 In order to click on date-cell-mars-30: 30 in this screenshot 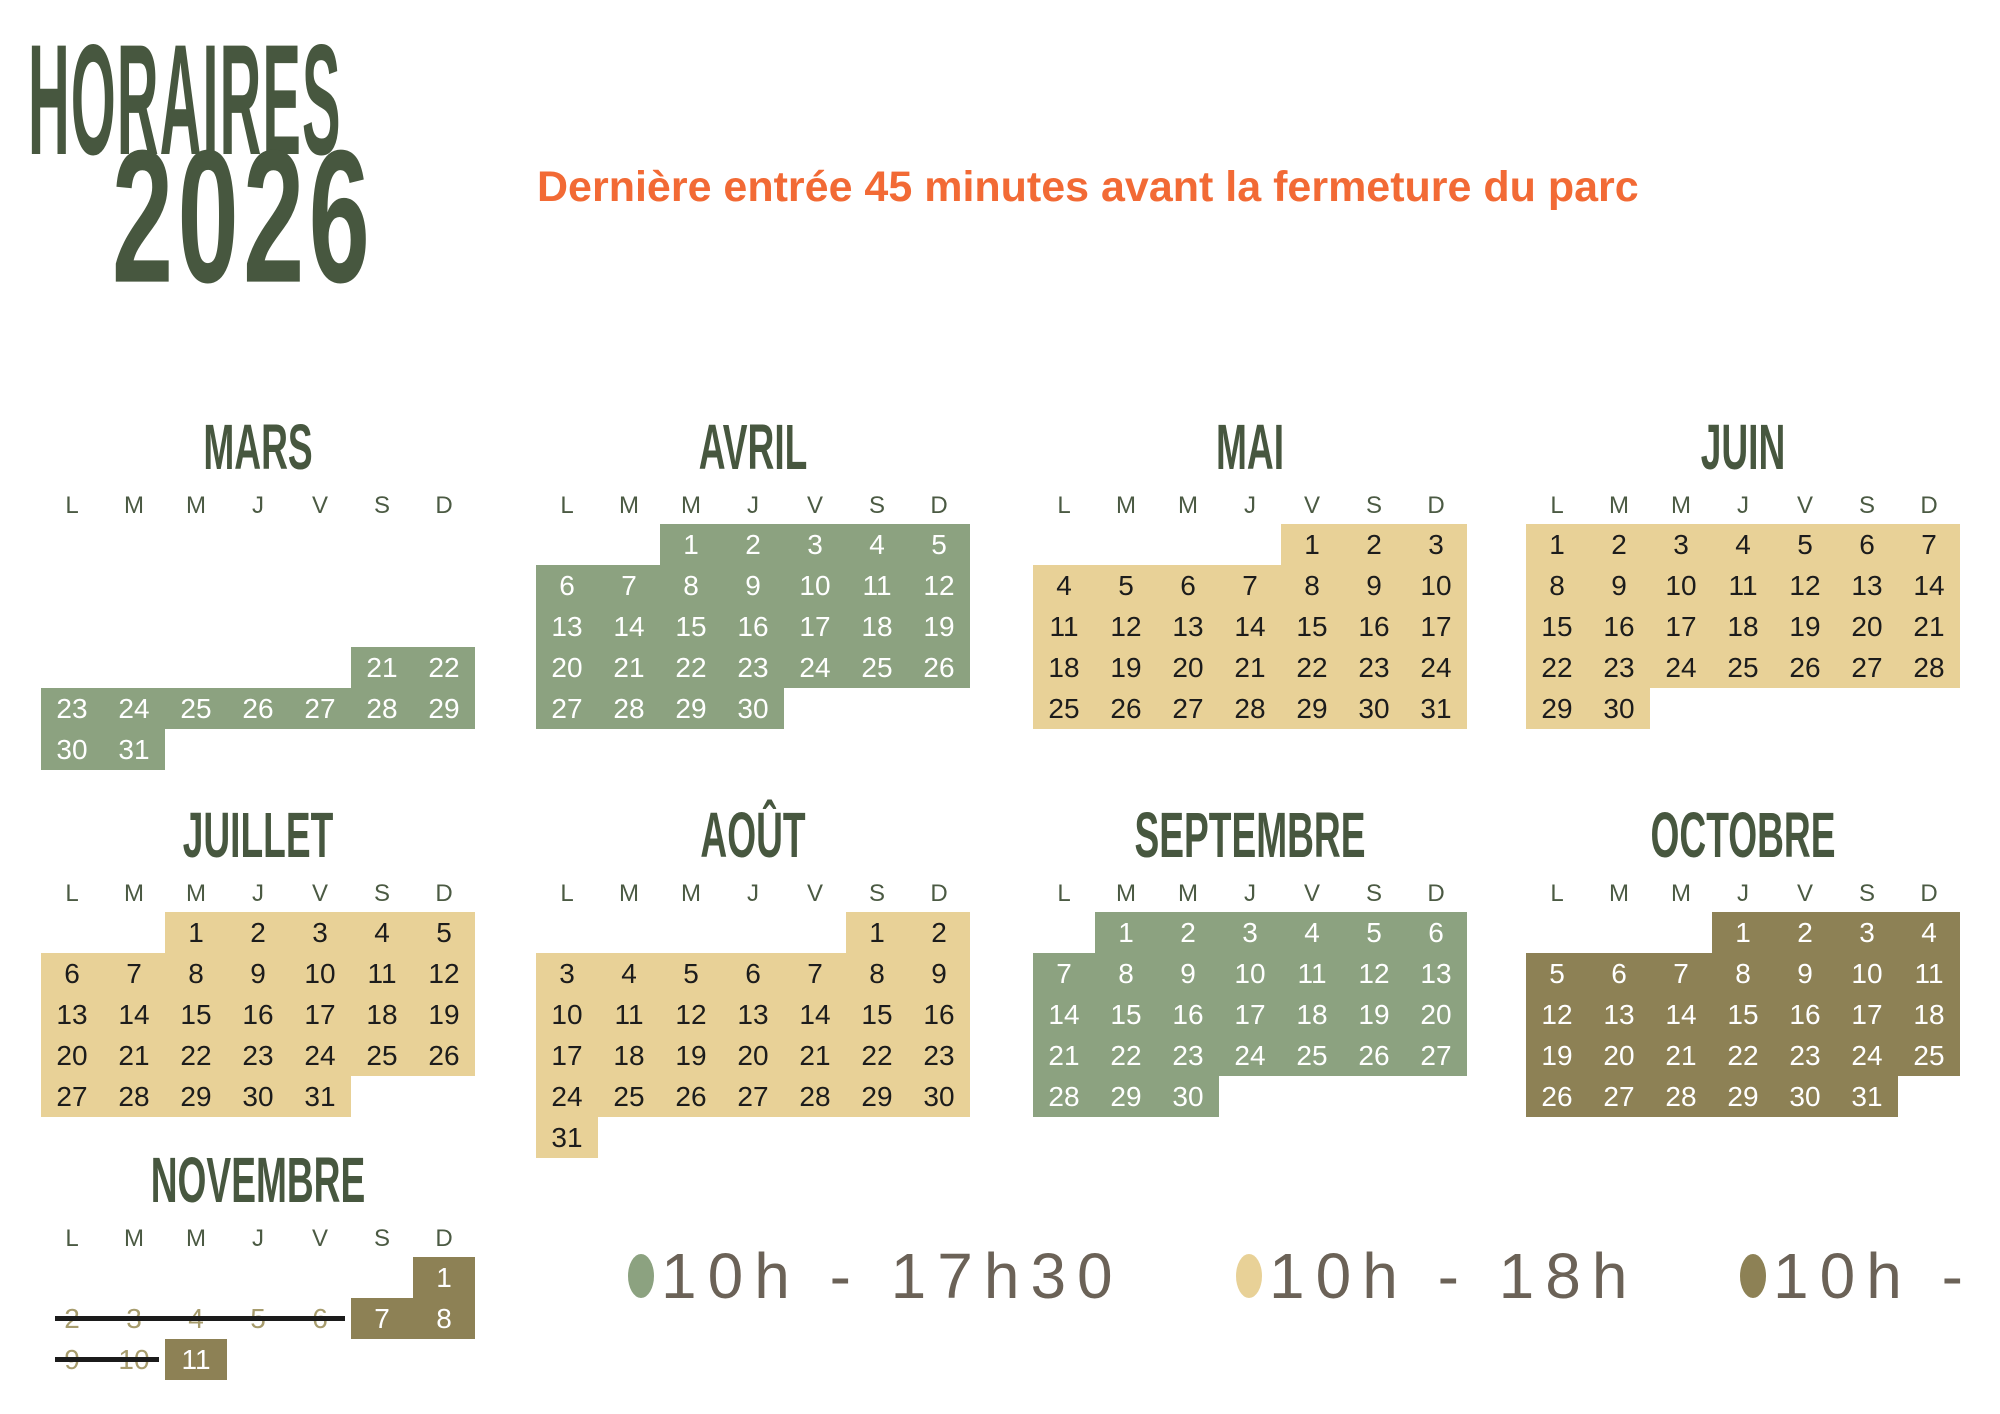, I will do `click(72, 749)`.